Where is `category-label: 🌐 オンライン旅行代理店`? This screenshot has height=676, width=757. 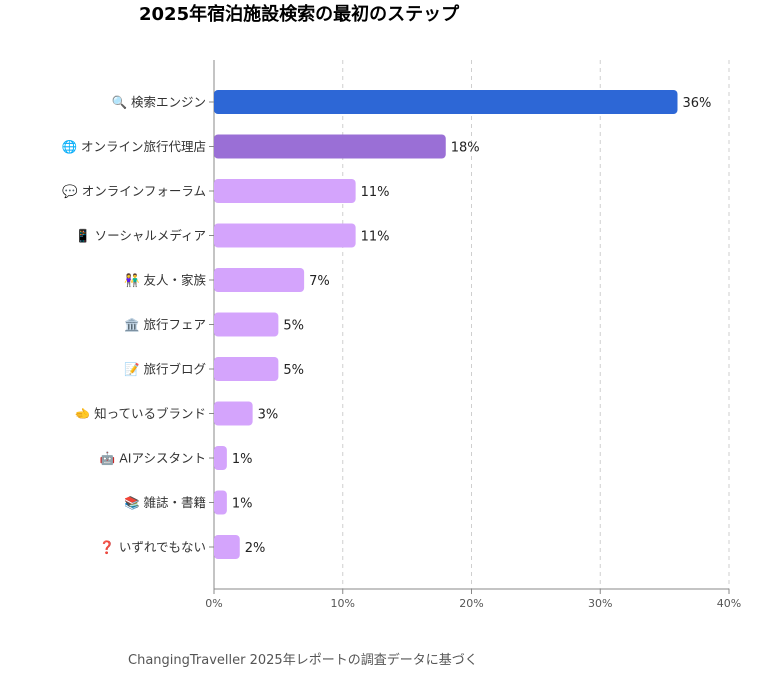 category-label: 🌐 オンライン旅行代理店 is located at coordinates (133, 146).